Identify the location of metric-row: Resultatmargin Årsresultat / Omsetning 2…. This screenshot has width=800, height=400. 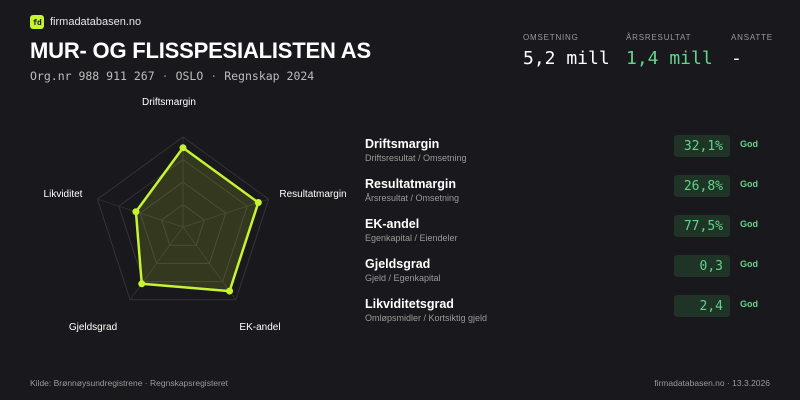
(567, 196).